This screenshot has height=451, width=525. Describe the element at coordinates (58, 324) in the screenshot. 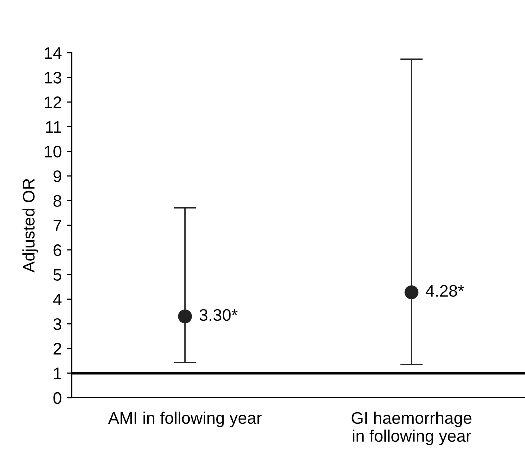

I see `y-tick-label: 3` at that location.